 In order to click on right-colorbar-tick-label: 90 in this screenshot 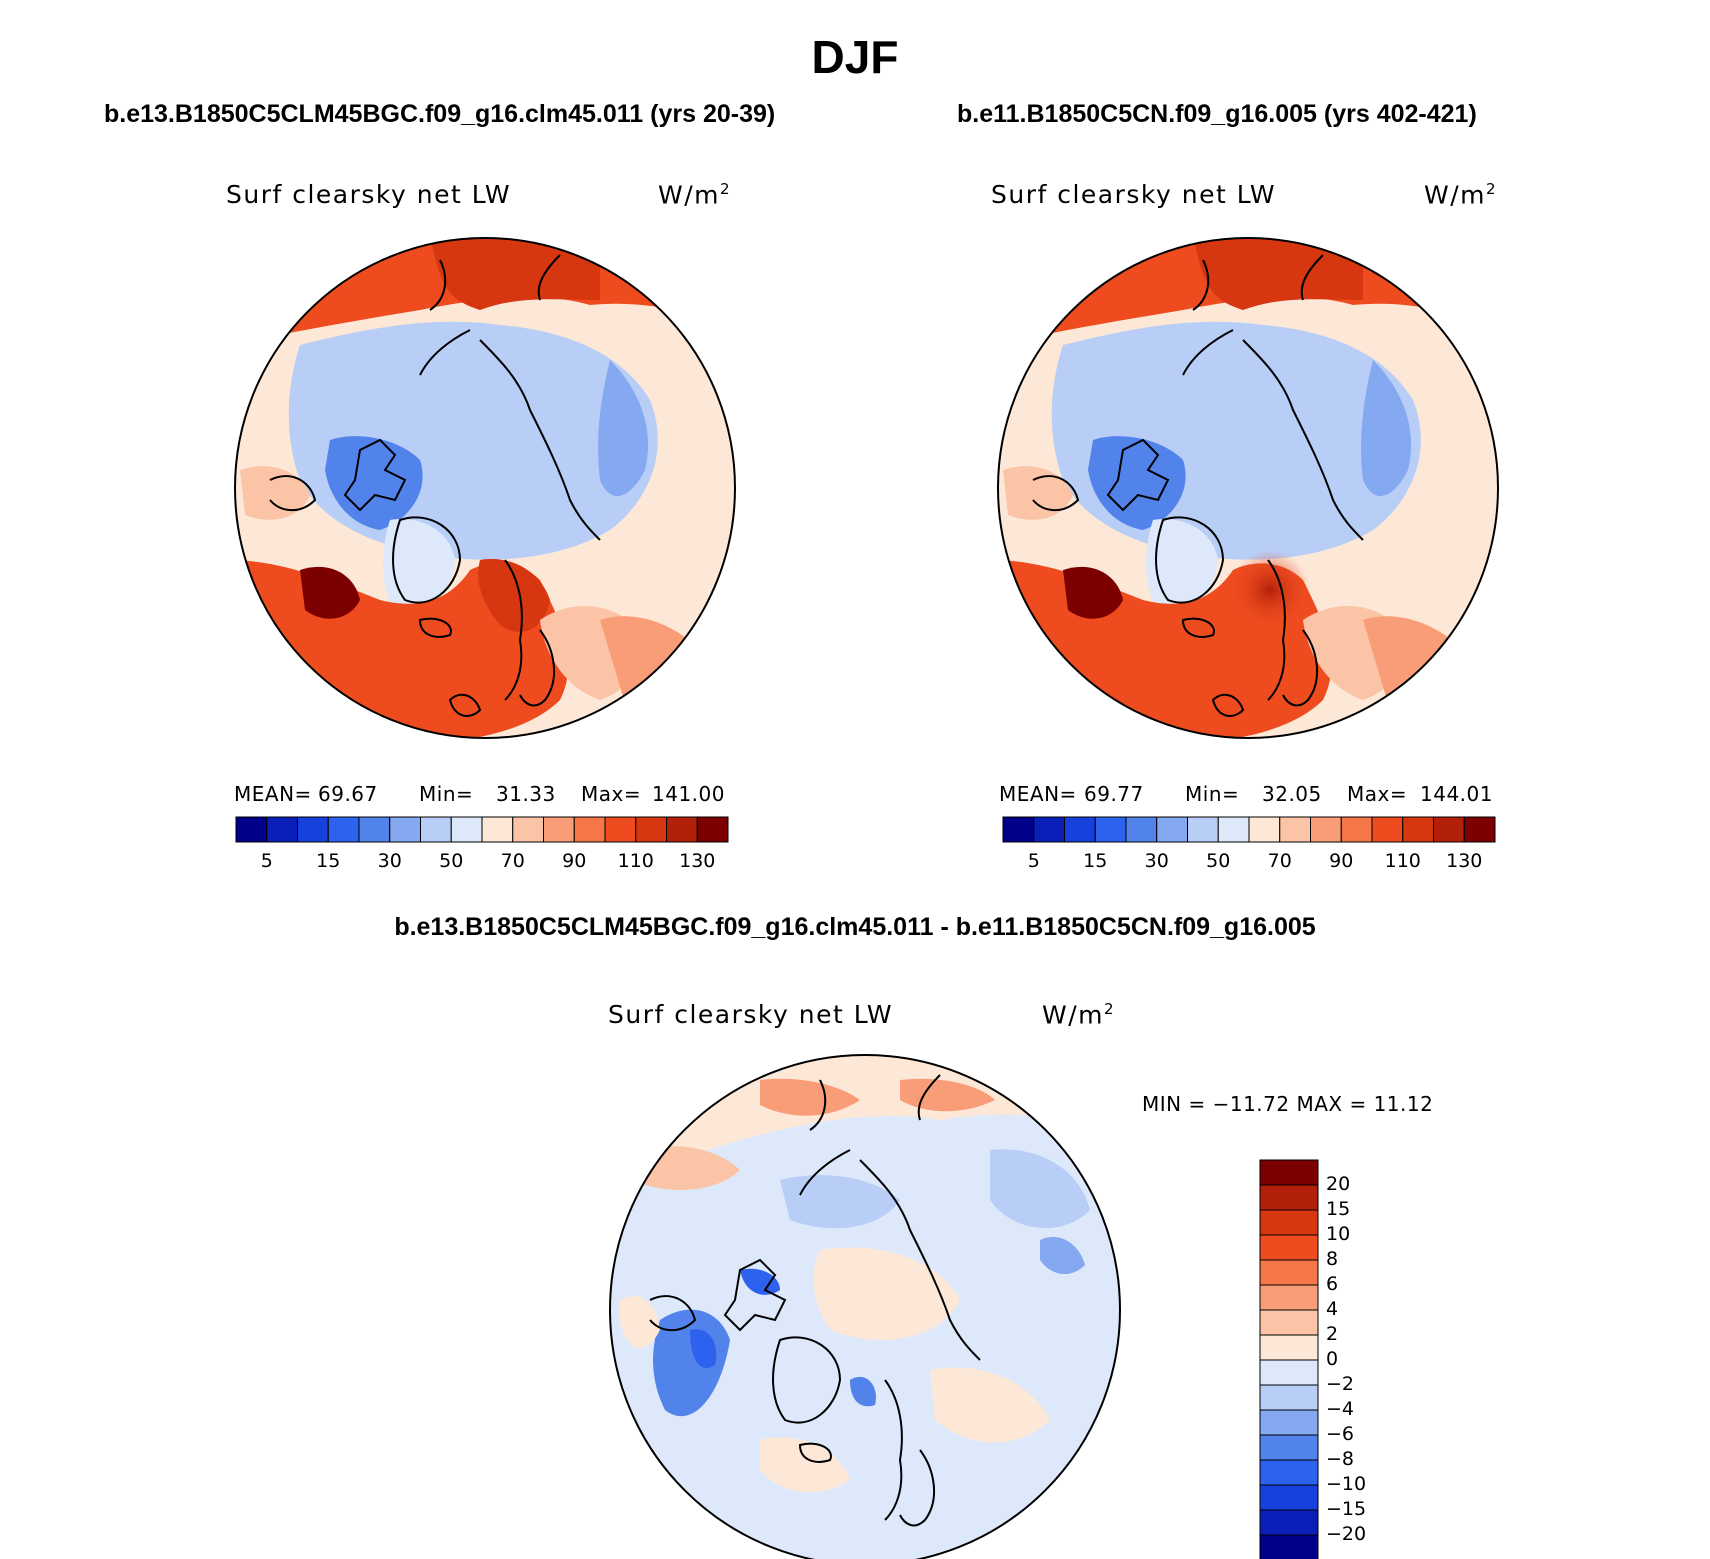, I will do `click(1341, 861)`.